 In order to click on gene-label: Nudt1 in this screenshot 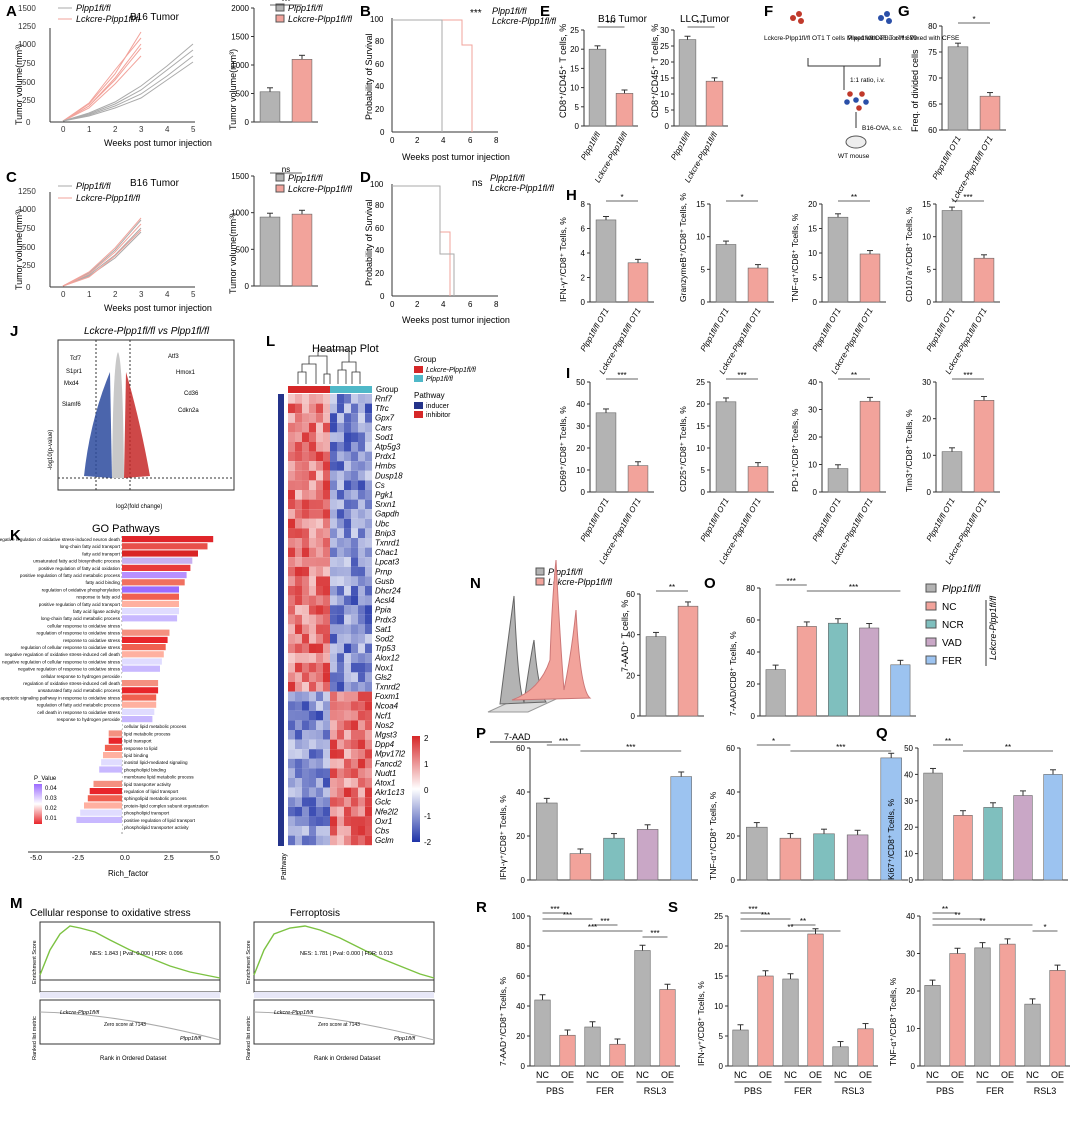, I will do `click(385, 773)`.